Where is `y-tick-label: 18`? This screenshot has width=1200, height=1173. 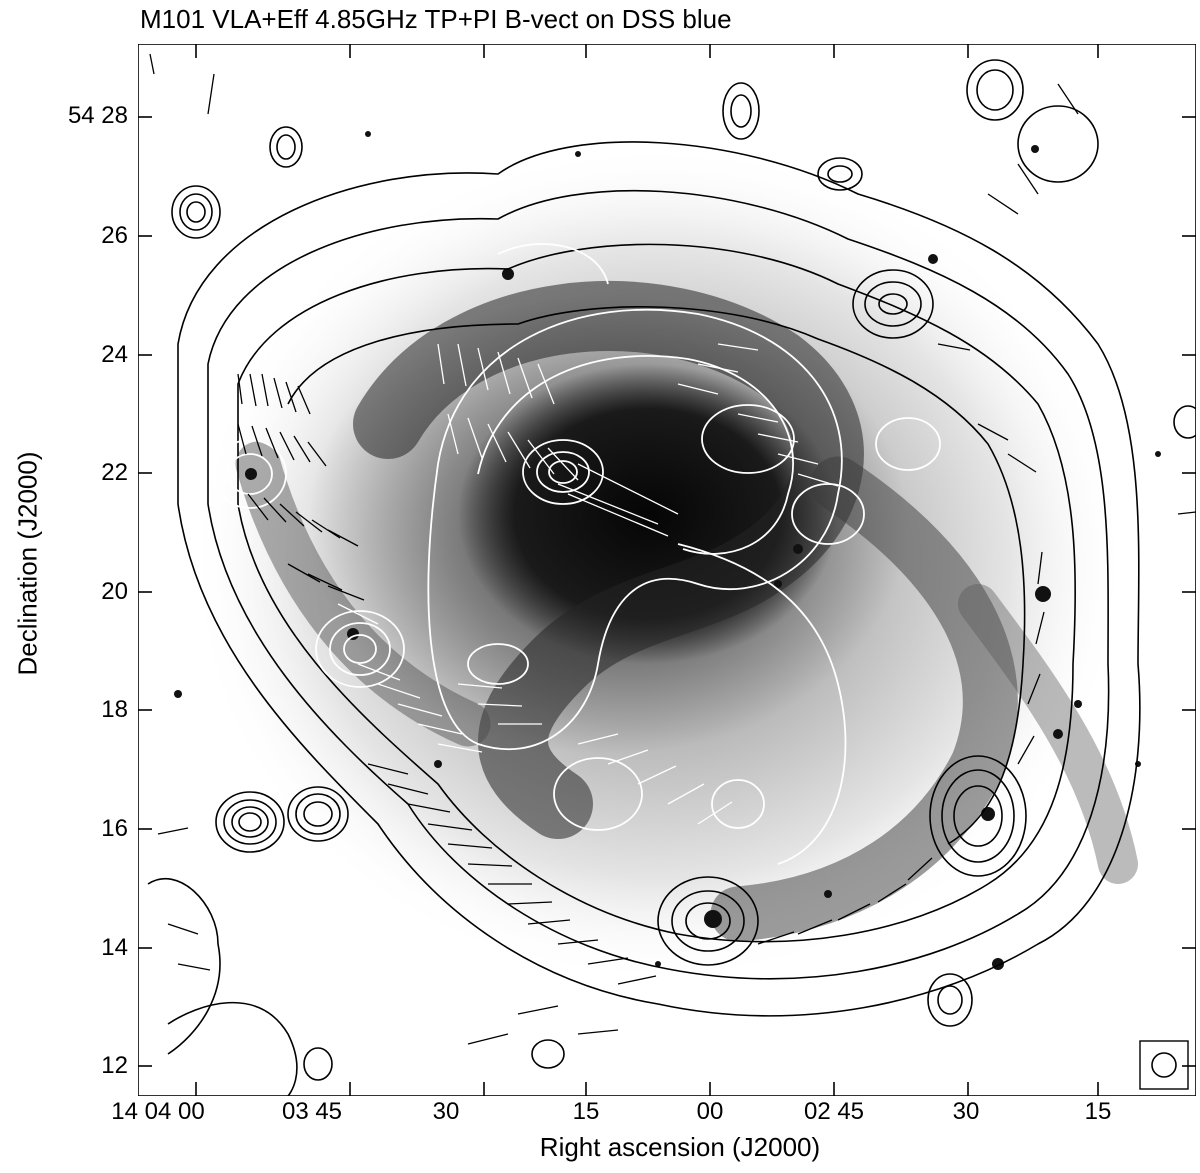 y-tick-label: 18 is located at coordinates (114, 709).